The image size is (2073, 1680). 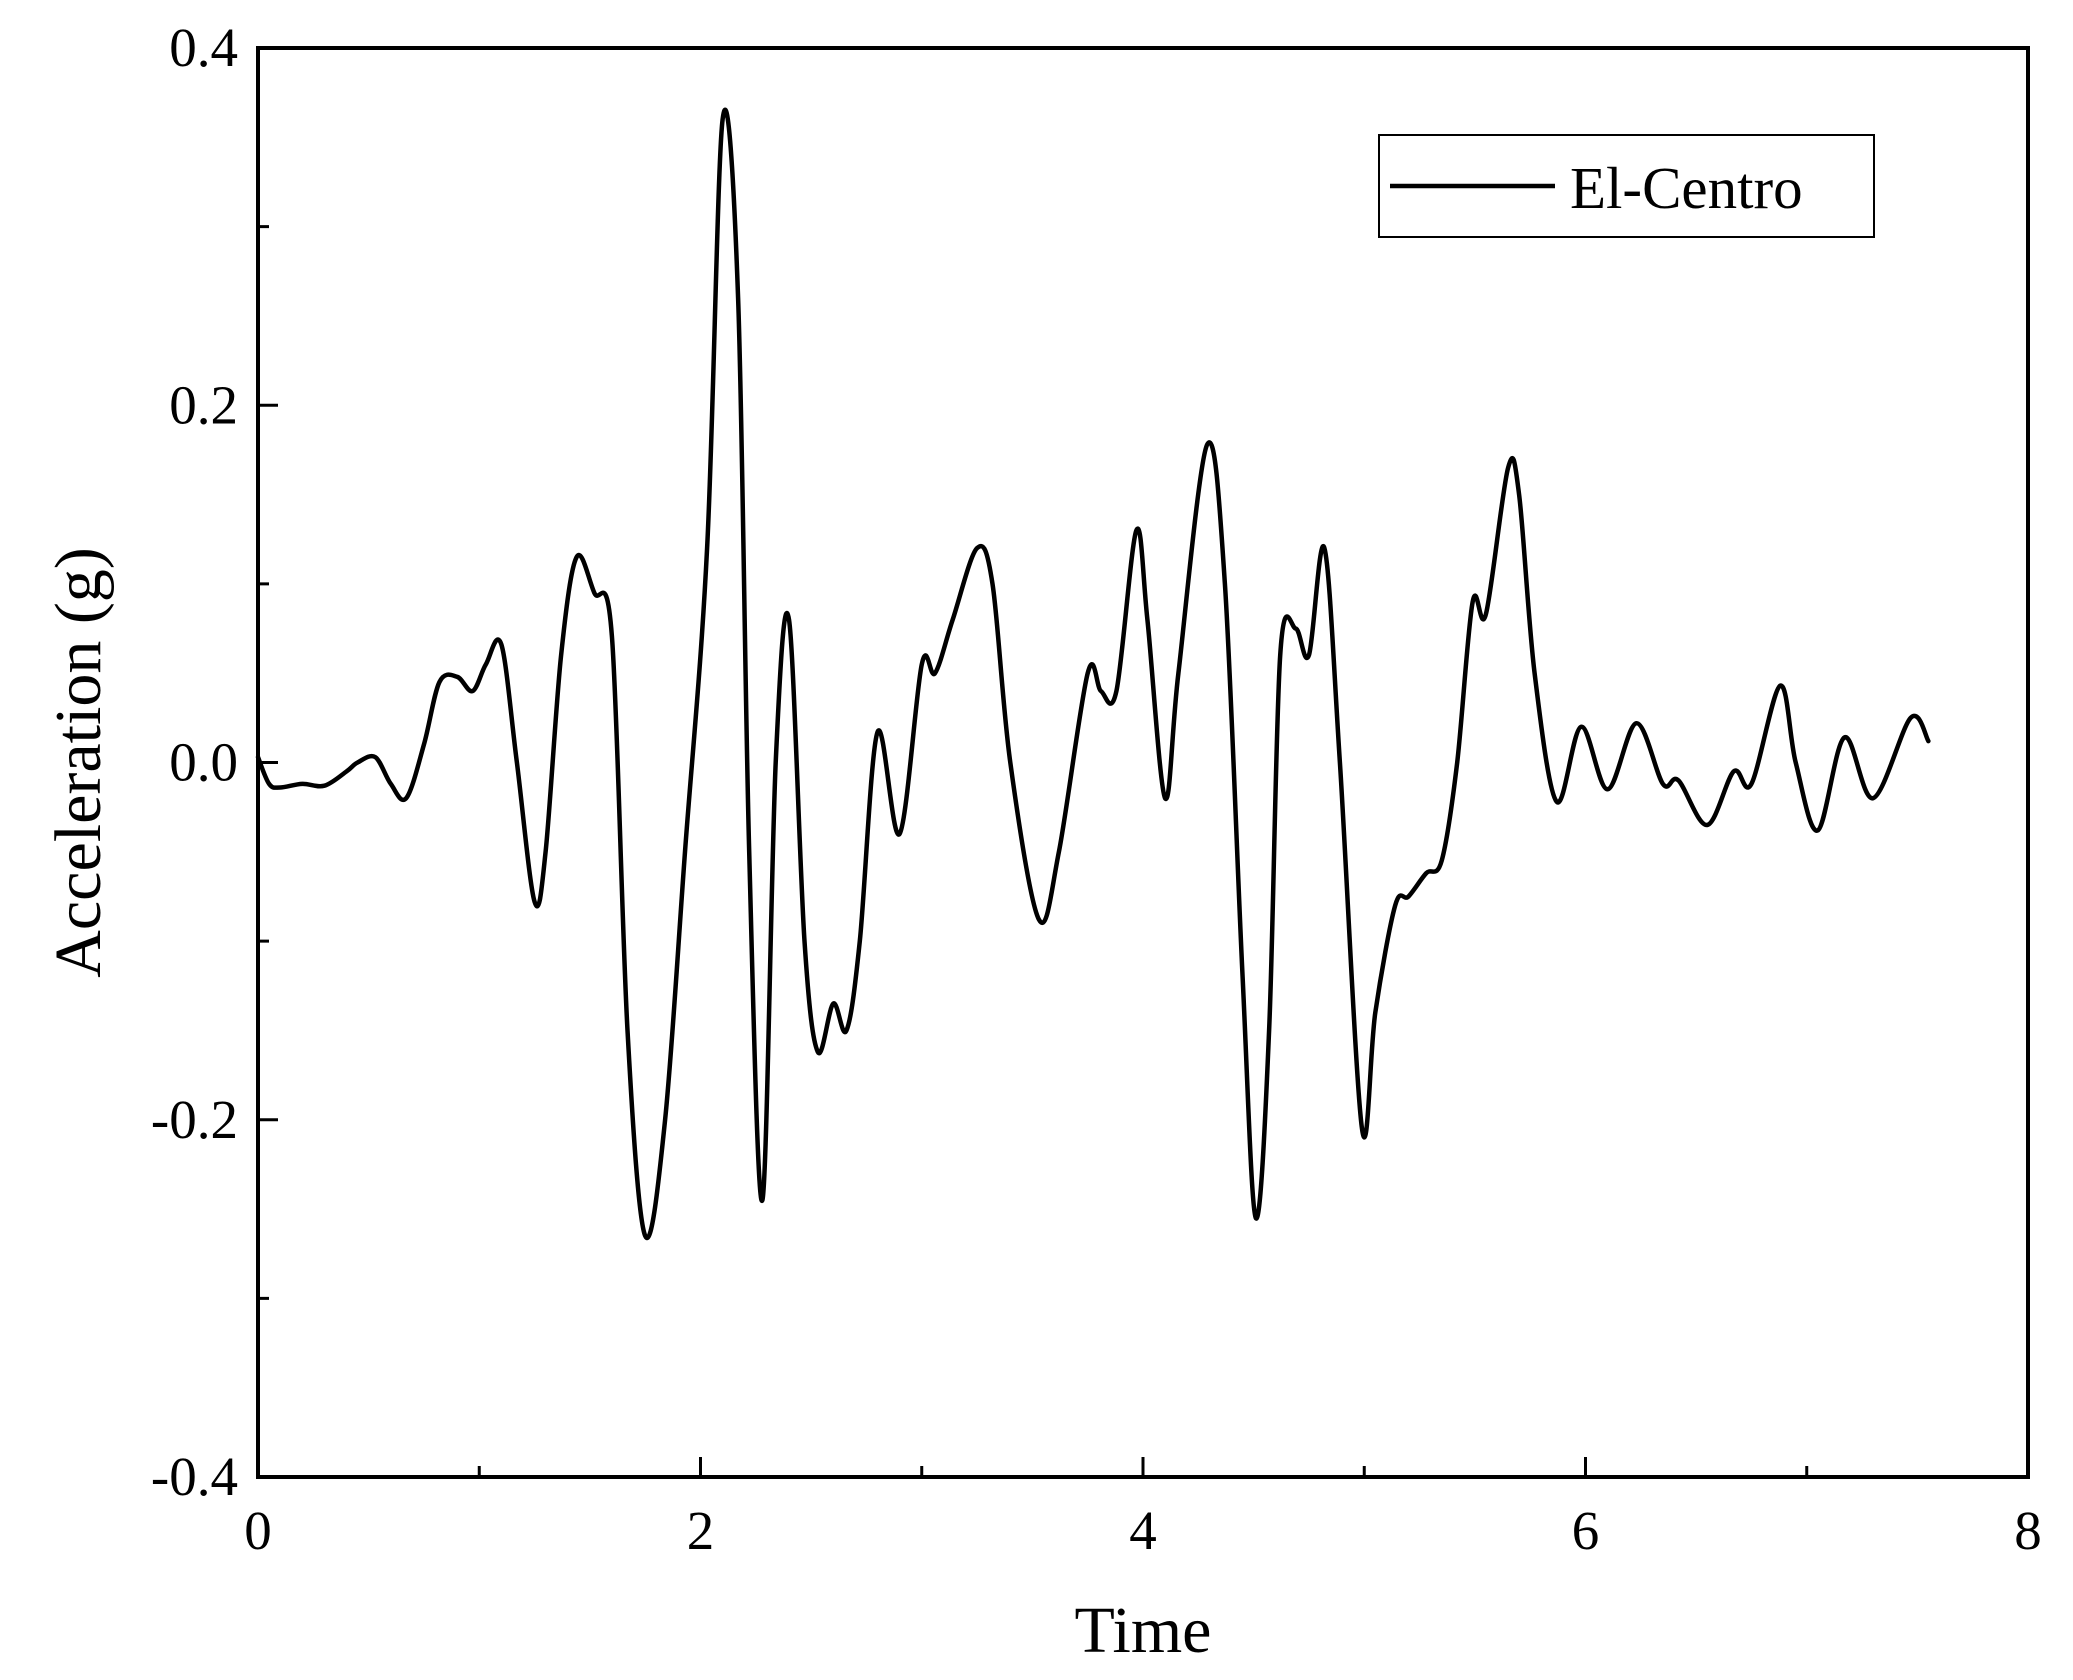 I want to click on legend: El-Centro, so click(x=1626, y=186).